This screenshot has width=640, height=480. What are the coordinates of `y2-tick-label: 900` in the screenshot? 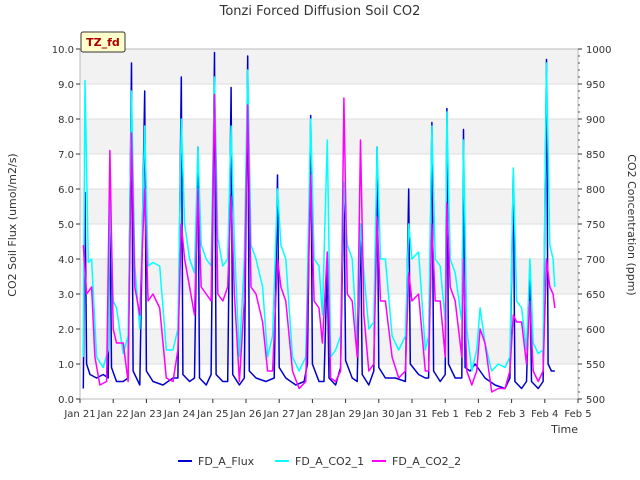 It's located at (595, 120).